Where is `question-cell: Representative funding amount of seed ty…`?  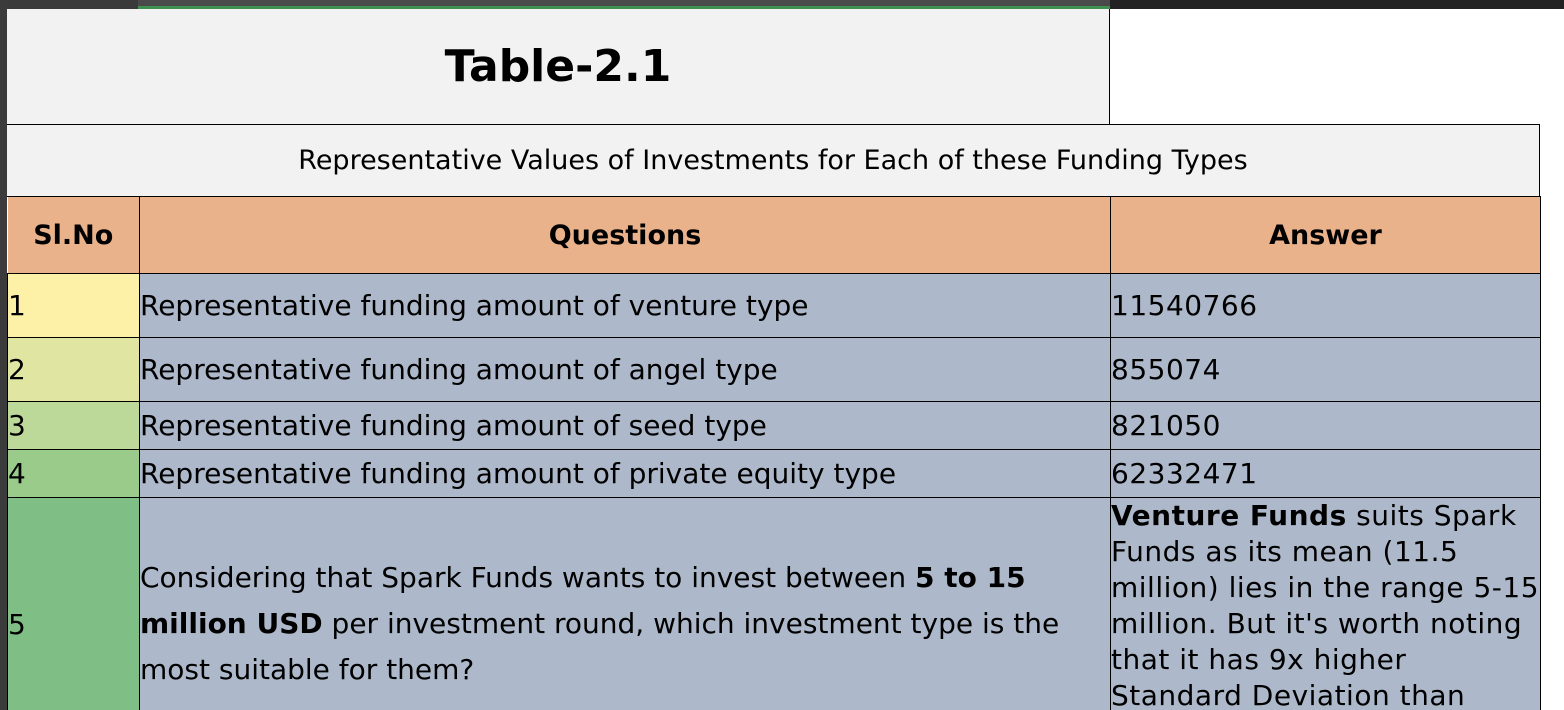
question-cell: Representative funding amount of seed ty… is located at coordinates (625, 425).